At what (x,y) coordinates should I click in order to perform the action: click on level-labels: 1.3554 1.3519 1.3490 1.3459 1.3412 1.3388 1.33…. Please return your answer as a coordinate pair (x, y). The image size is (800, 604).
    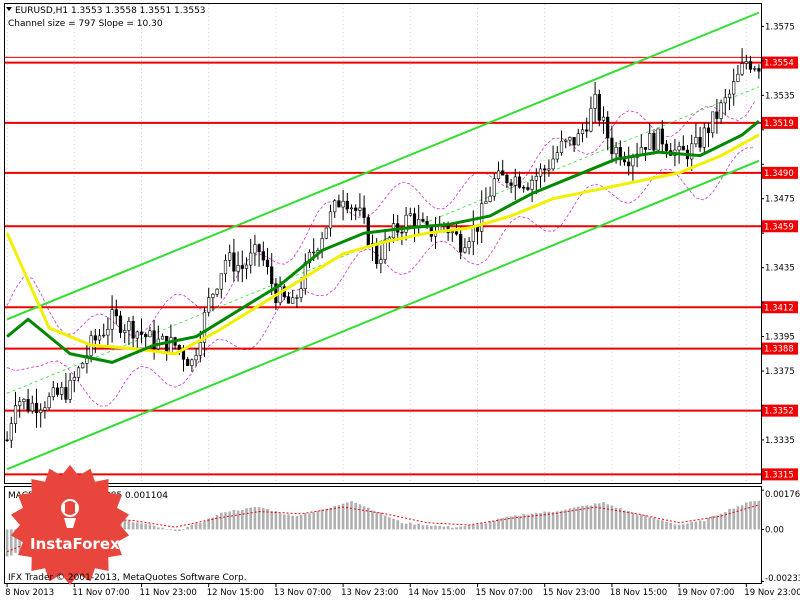
    Looking at the image, I should click on (780, 268).